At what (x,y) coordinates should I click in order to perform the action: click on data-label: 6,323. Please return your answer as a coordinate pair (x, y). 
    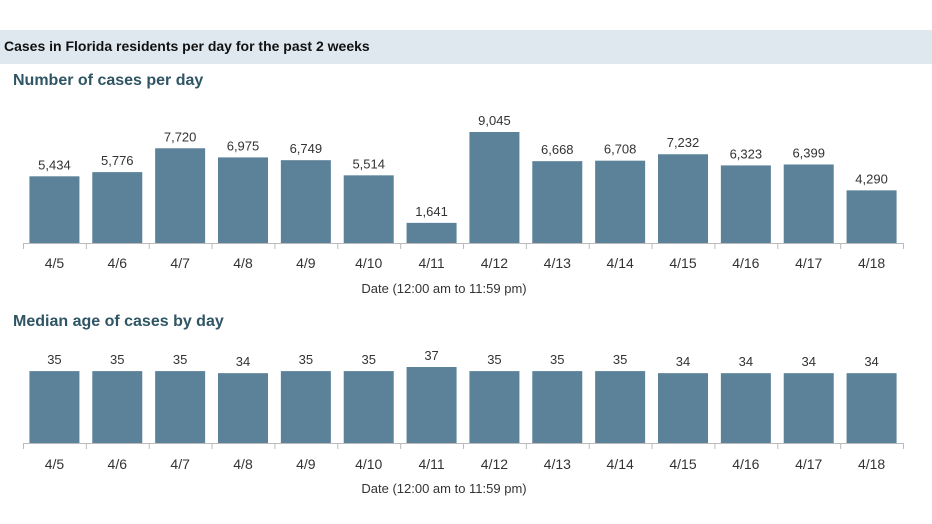
    Looking at the image, I should click on (746, 153).